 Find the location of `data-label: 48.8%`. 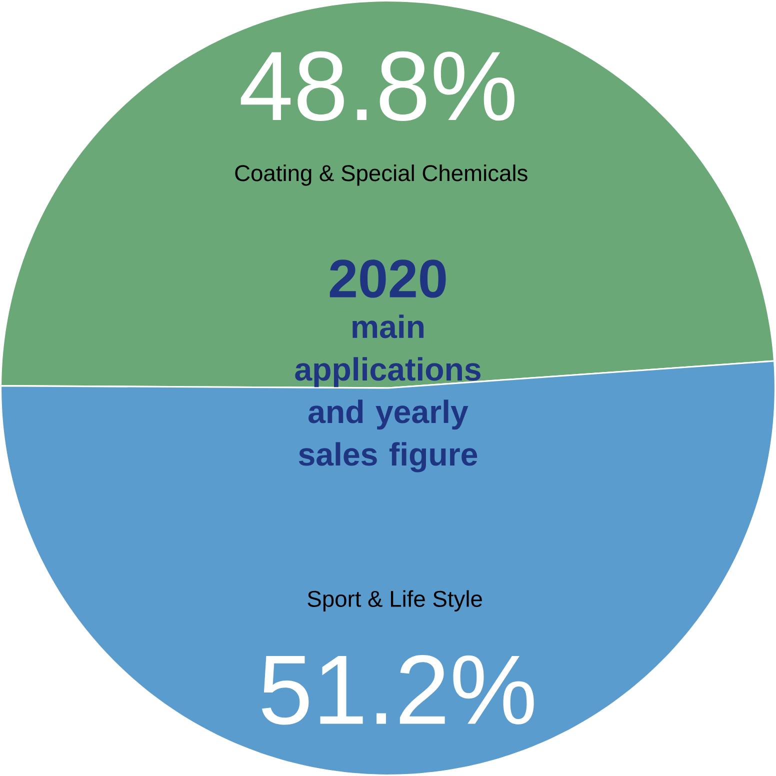

data-label: 48.8% is located at coordinates (377, 86).